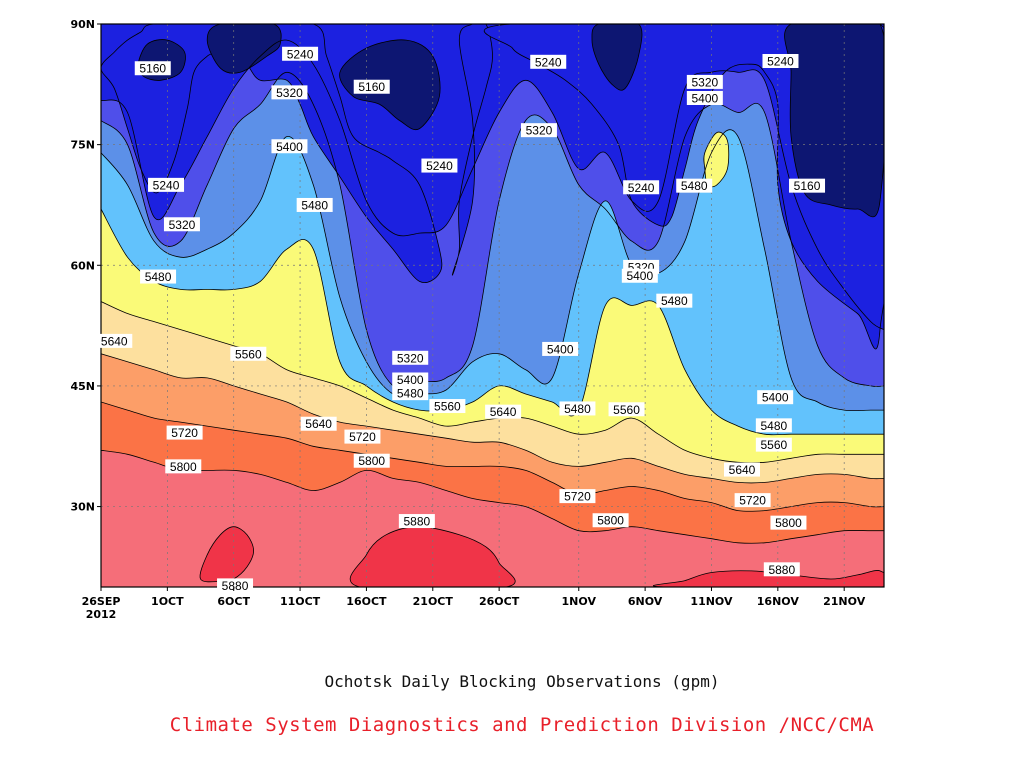 Image resolution: width=1024 pixels, height=768 pixels. I want to click on x-tick-label: 21NOV, so click(844, 601).